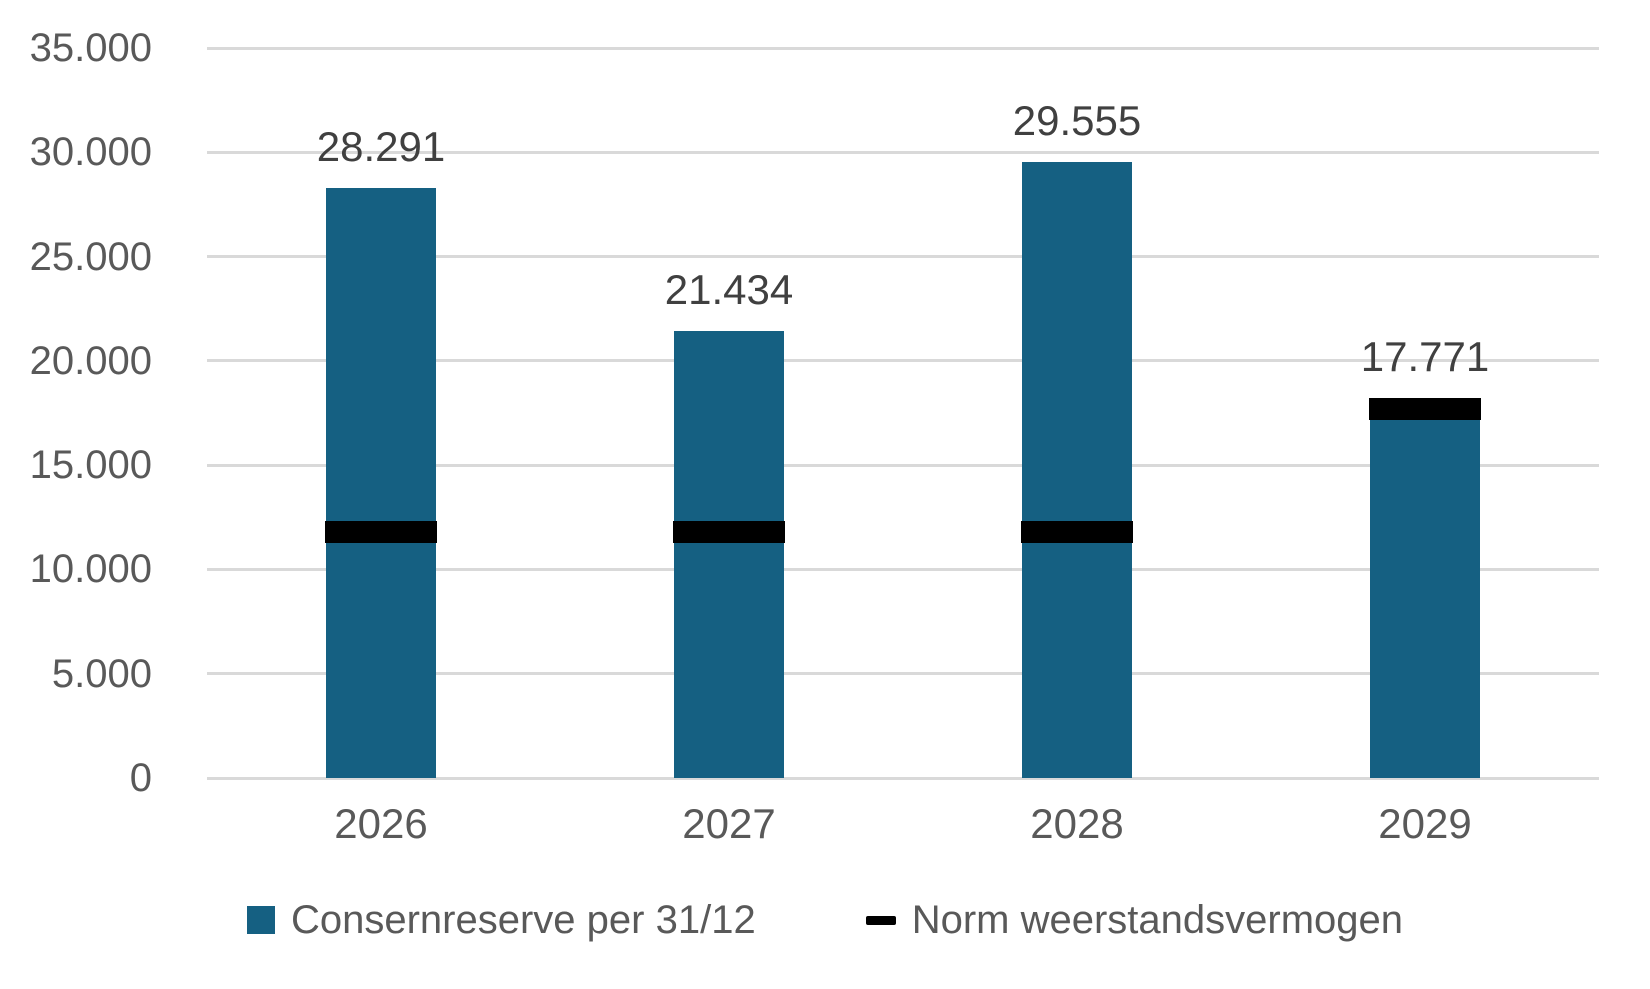  Describe the element at coordinates (381, 482) in the screenshot. I see `bar-2026` at that location.